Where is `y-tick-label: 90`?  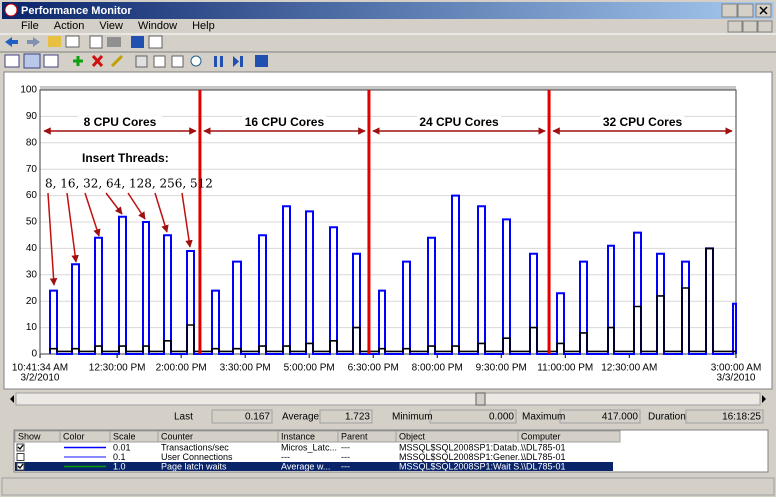 y-tick-label: 90 is located at coordinates (32, 116).